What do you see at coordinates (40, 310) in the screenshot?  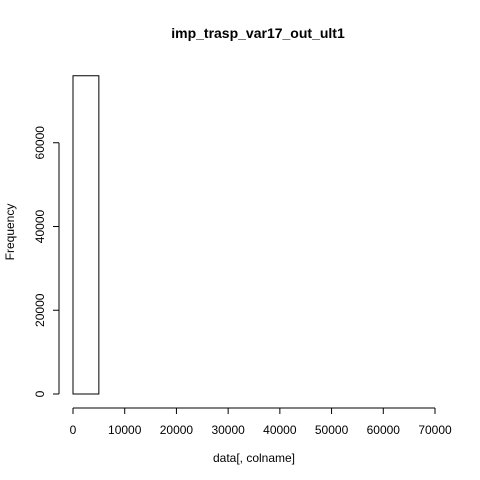 I see `y-tick-label: 20000` at bounding box center [40, 310].